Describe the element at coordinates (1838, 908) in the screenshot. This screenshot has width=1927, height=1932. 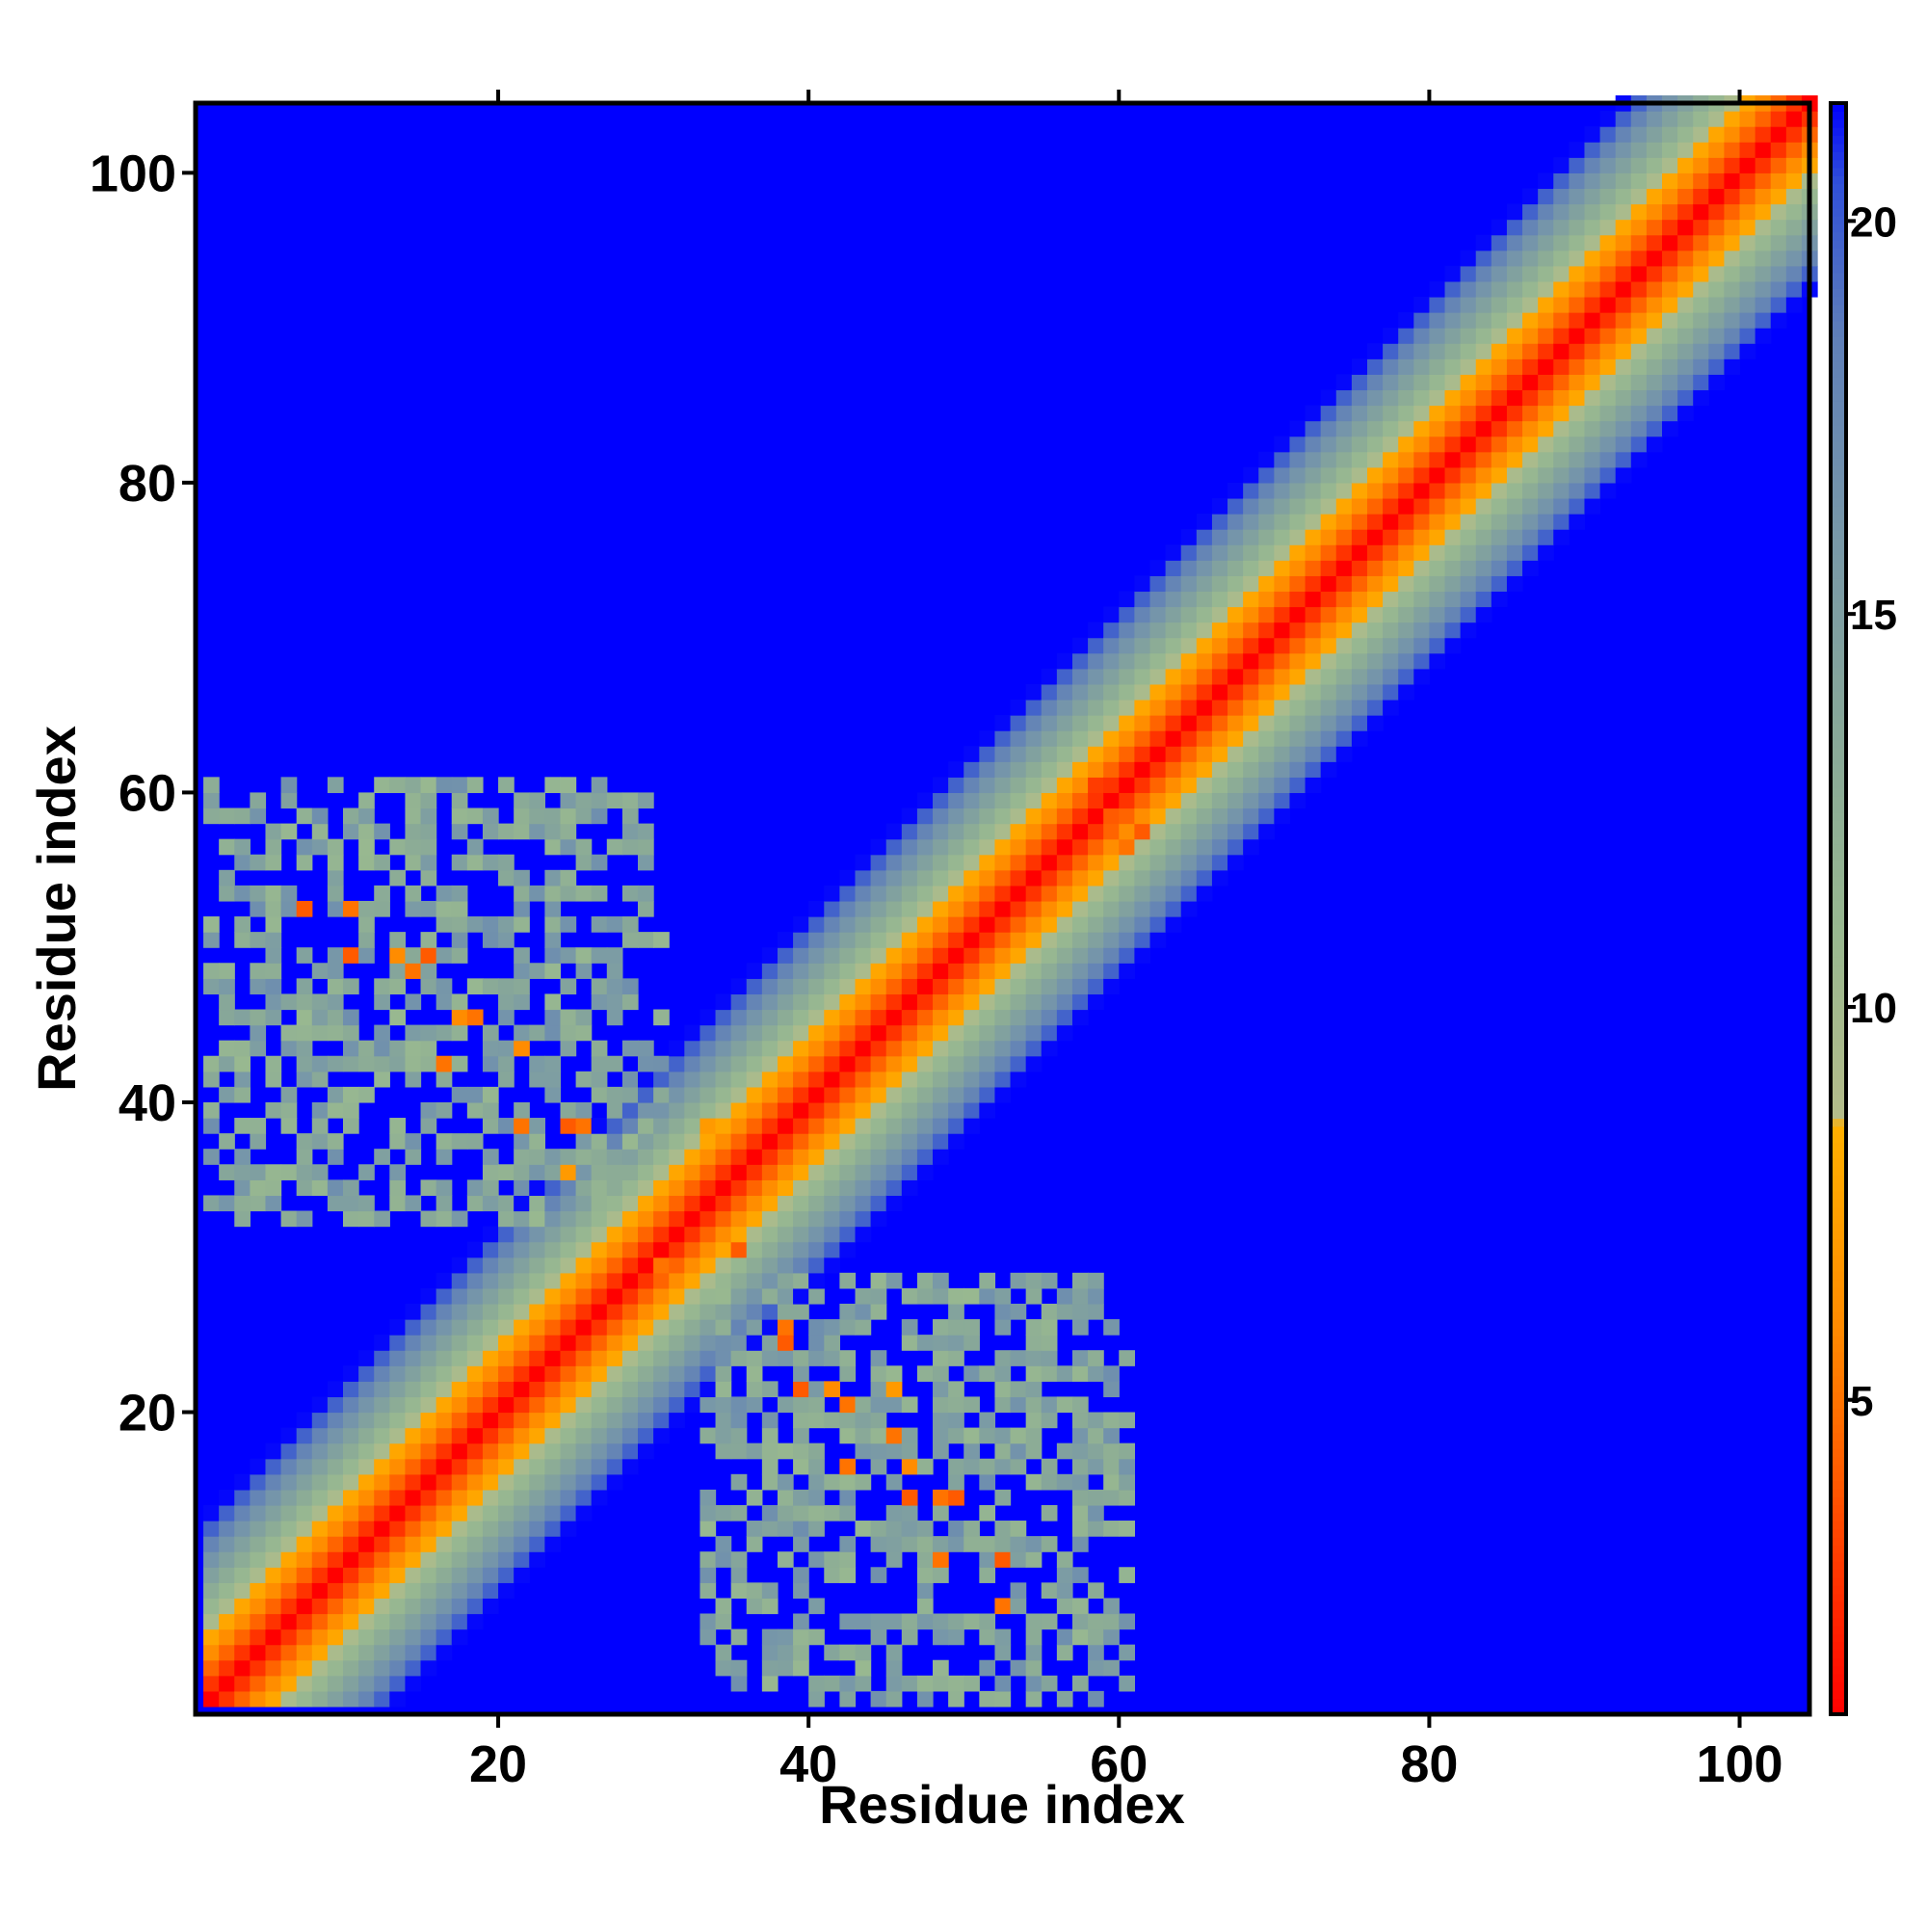
I see `colorbar-frame` at that location.